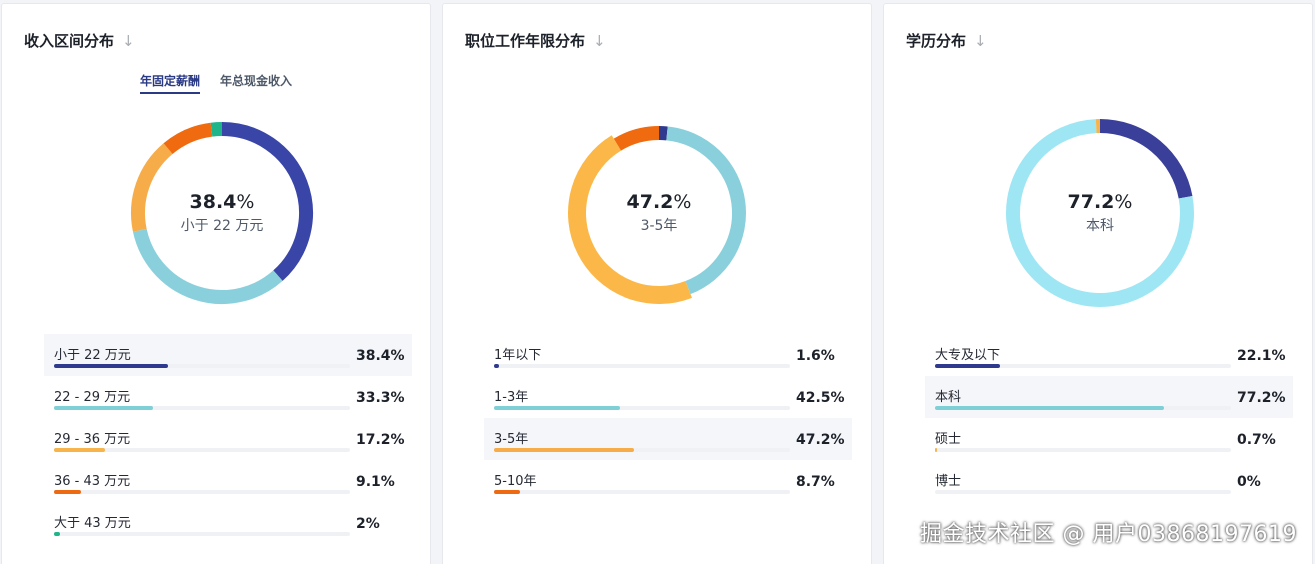 The image size is (1315, 564). I want to click on donut-center-percent: 47.2%, so click(659, 202).